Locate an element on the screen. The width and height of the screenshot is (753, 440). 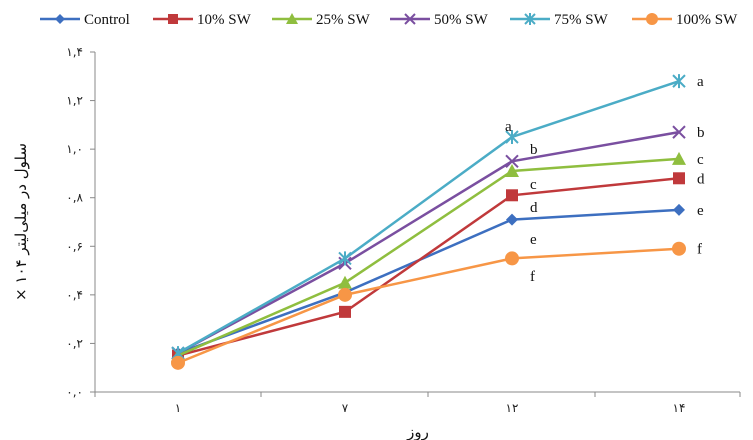
legend: Control 10% SW 25% SW 50% SW 75% SW 100% SW is located at coordinates (389, 20).